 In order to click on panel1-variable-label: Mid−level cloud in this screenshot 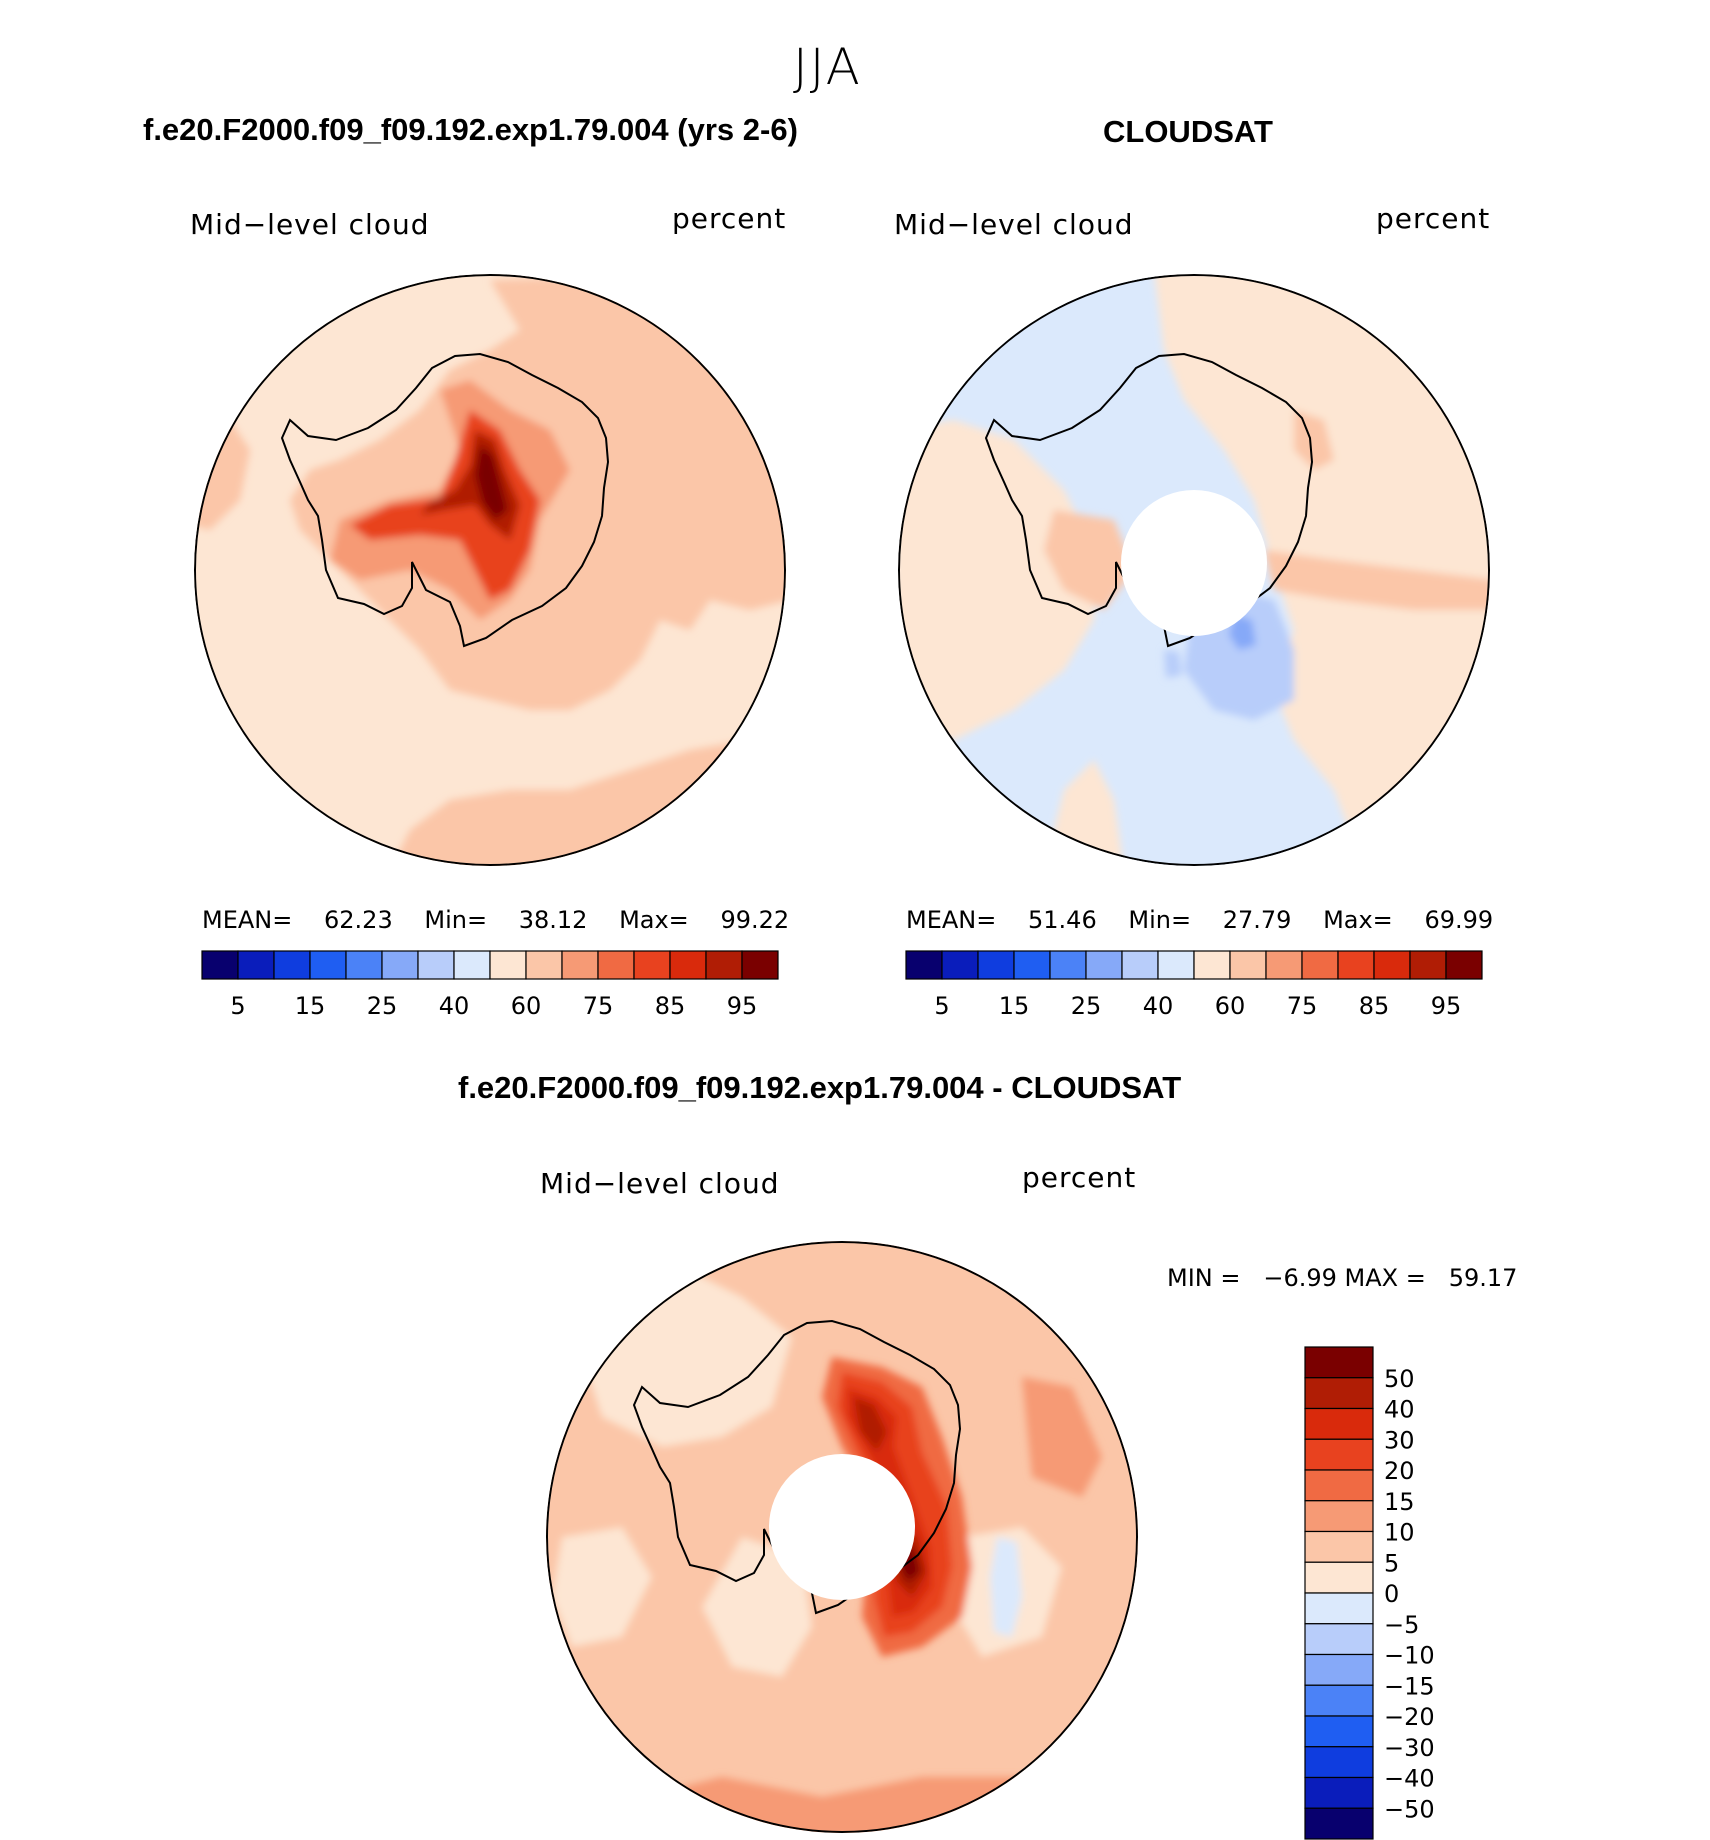, I will do `click(310, 224)`.